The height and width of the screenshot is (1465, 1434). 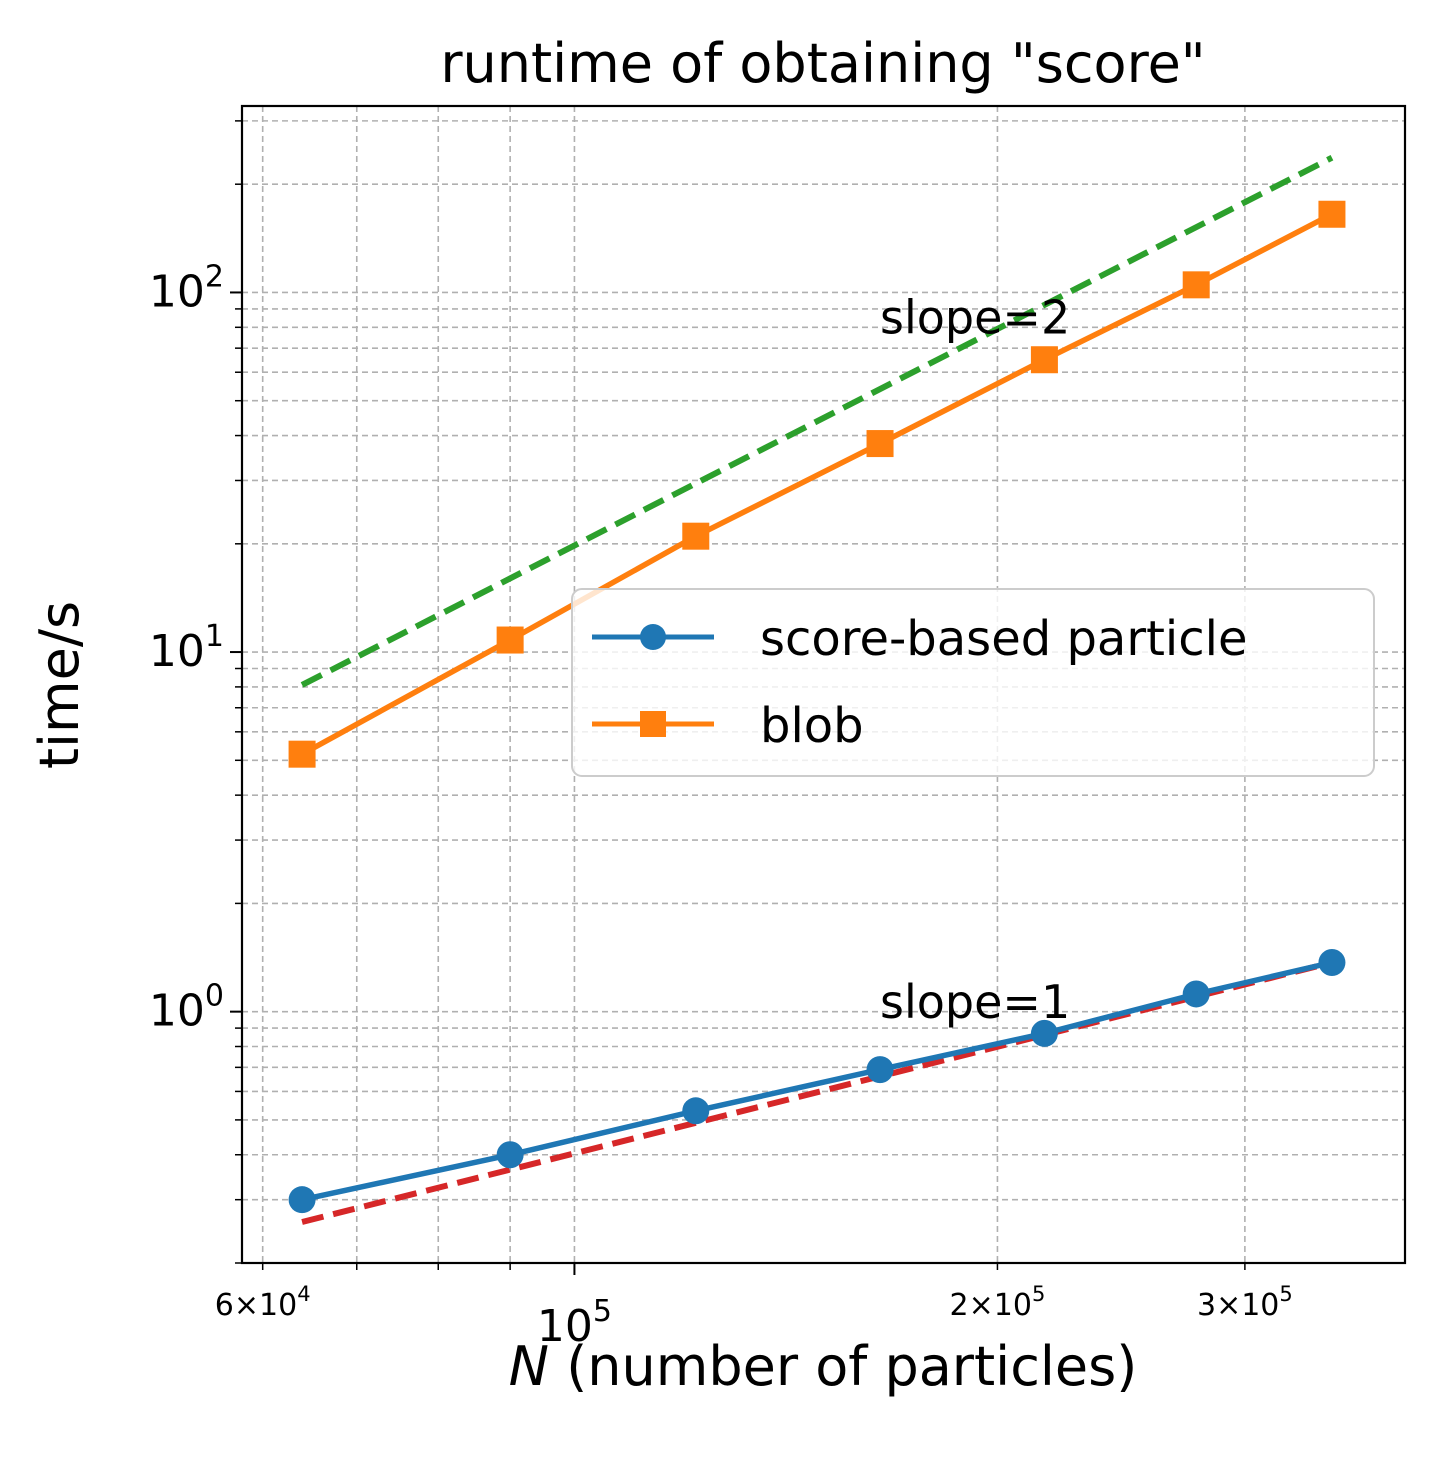 What do you see at coordinates (822, 63) in the screenshot?
I see `chart-title: runtime of obtaining "score"` at bounding box center [822, 63].